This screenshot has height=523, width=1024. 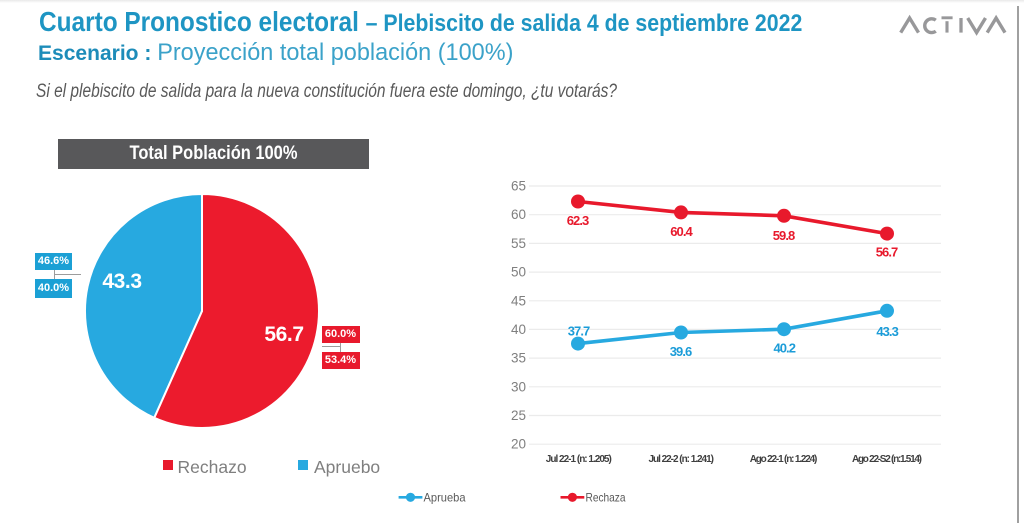 What do you see at coordinates (887, 459) in the screenshot?
I see `svg-text: Ago 22-S2 (n:1.514)` at bounding box center [887, 459].